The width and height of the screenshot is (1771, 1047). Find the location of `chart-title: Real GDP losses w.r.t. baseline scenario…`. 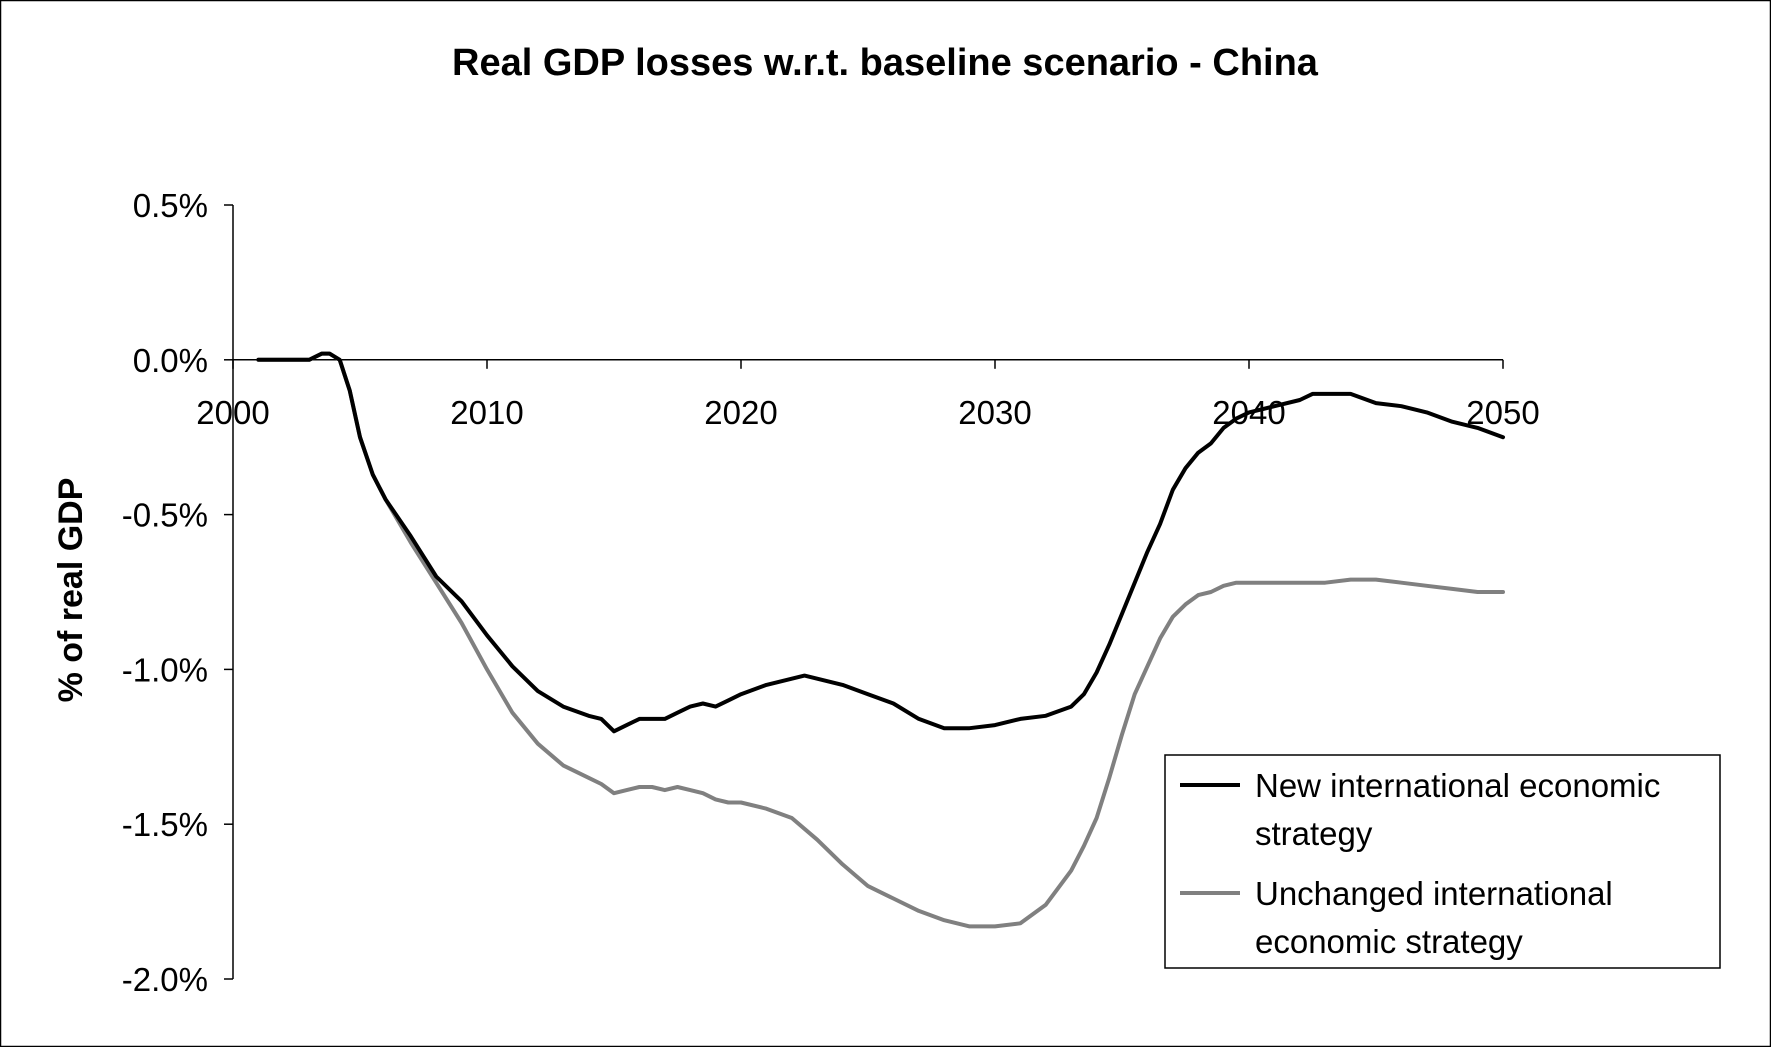

chart-title: Real GDP losses w.r.t. baseline scenario… is located at coordinates (885, 63).